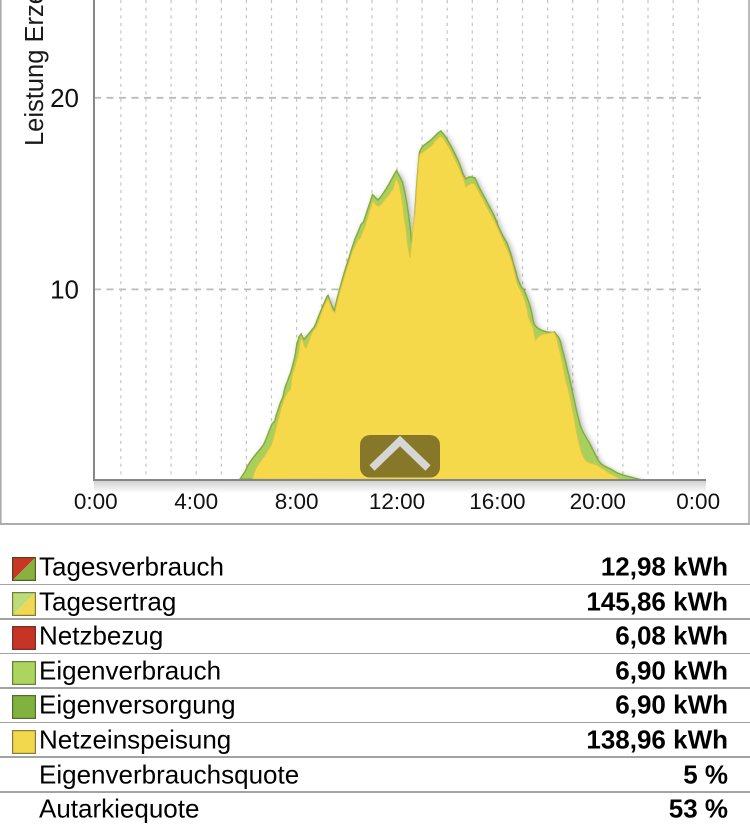 The image size is (750, 826). What do you see at coordinates (64, 98) in the screenshot?
I see `svg-text: 20` at bounding box center [64, 98].